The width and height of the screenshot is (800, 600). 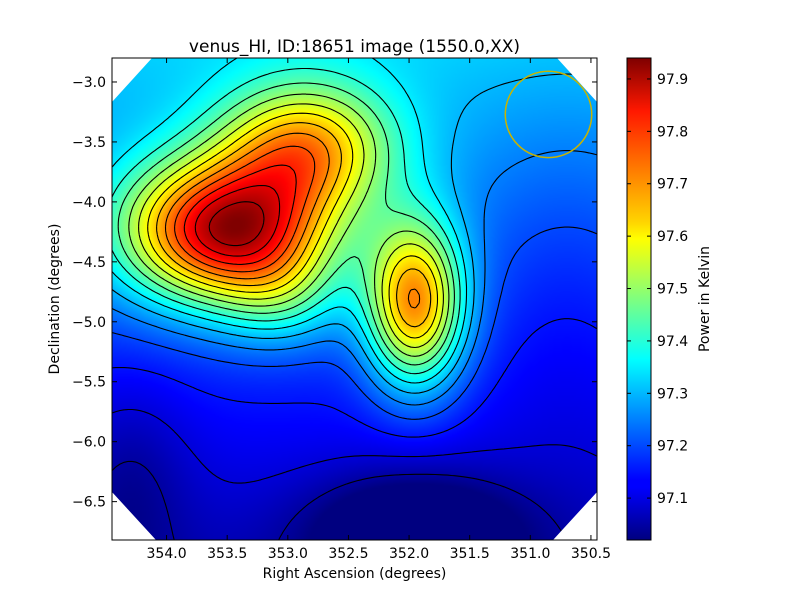 What do you see at coordinates (89, 383) in the screenshot?
I see `y-tick-label: −5.5` at bounding box center [89, 383].